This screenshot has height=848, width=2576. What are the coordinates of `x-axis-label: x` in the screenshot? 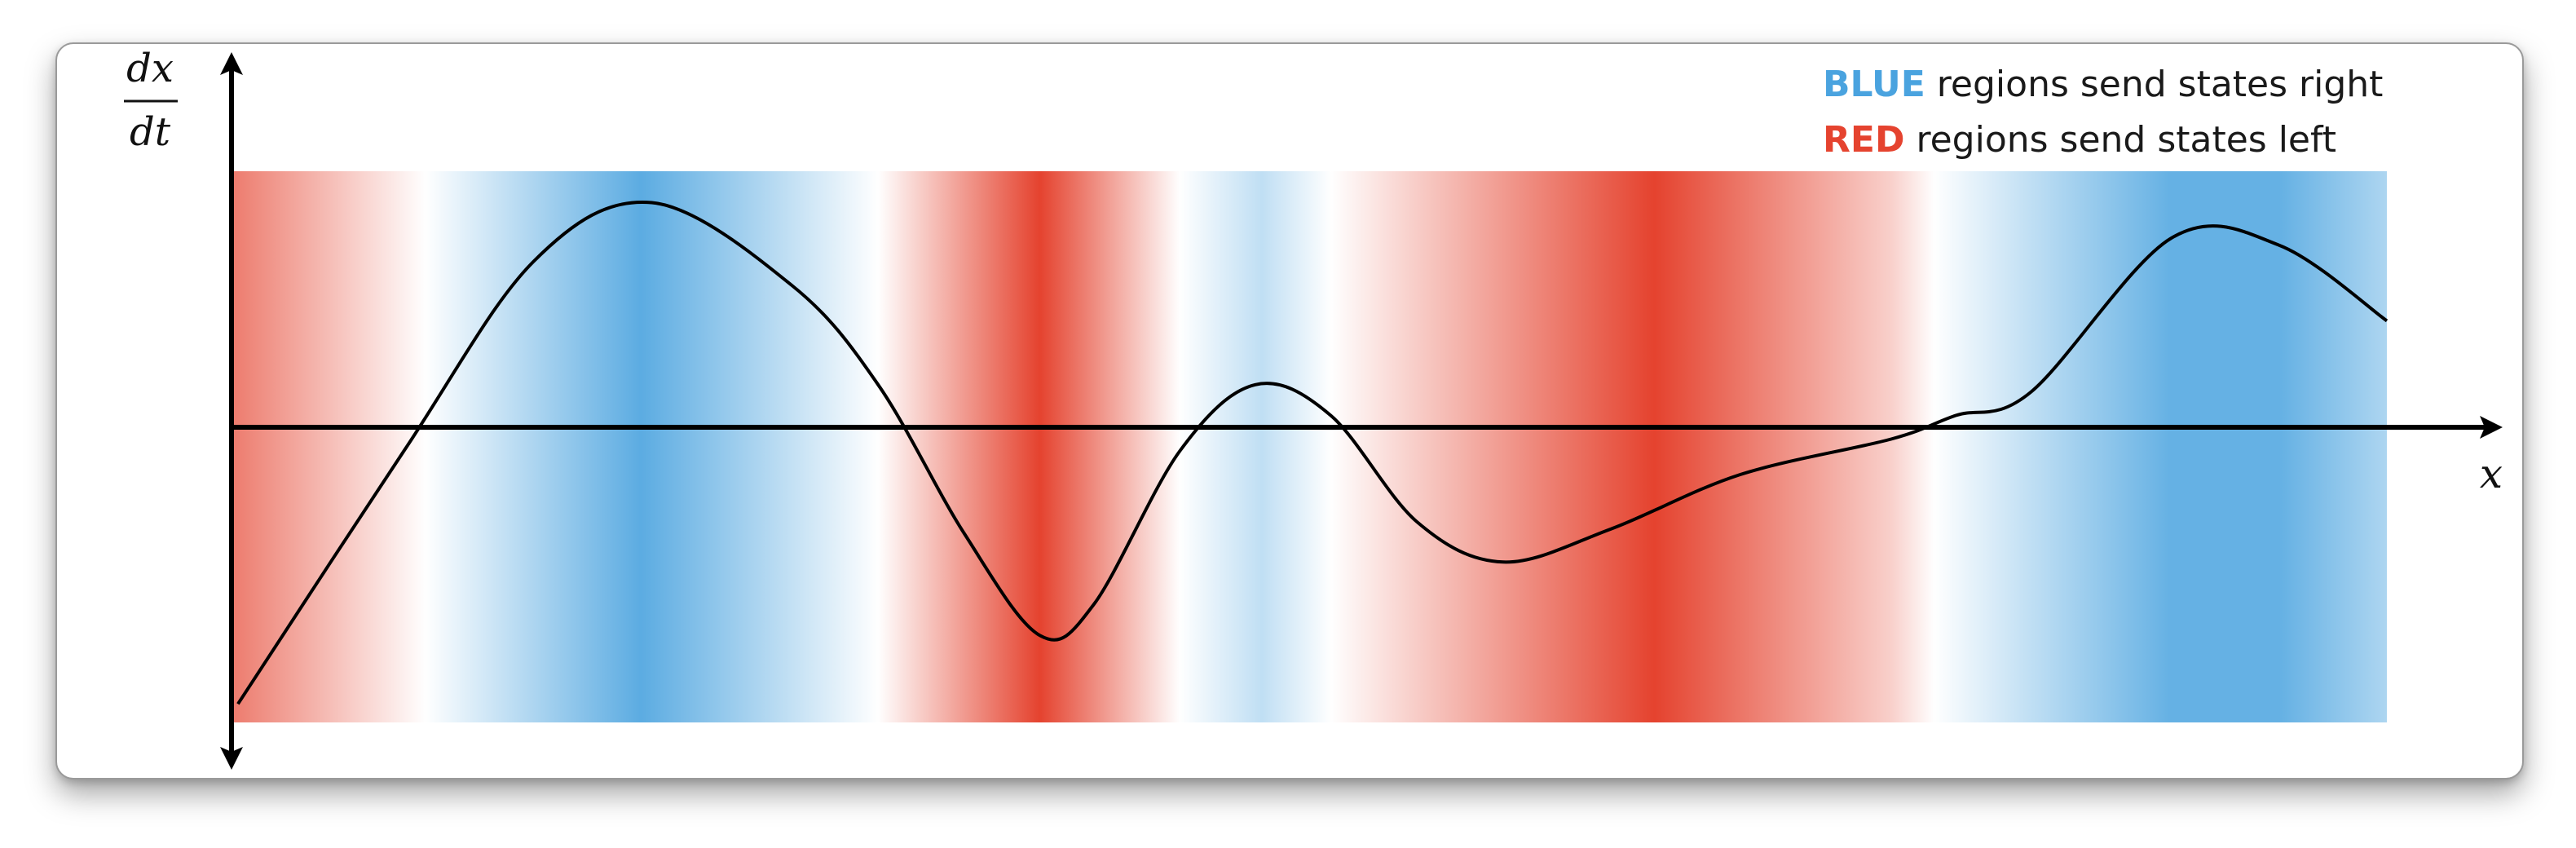 It's located at (2491, 473).